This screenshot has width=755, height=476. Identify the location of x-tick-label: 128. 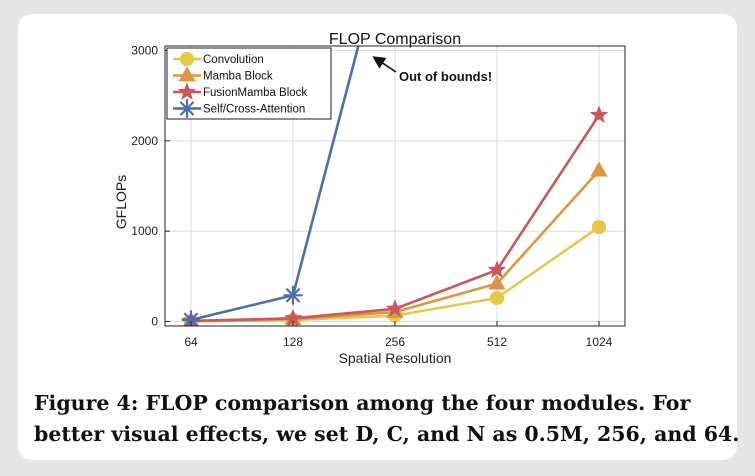
(293, 342).